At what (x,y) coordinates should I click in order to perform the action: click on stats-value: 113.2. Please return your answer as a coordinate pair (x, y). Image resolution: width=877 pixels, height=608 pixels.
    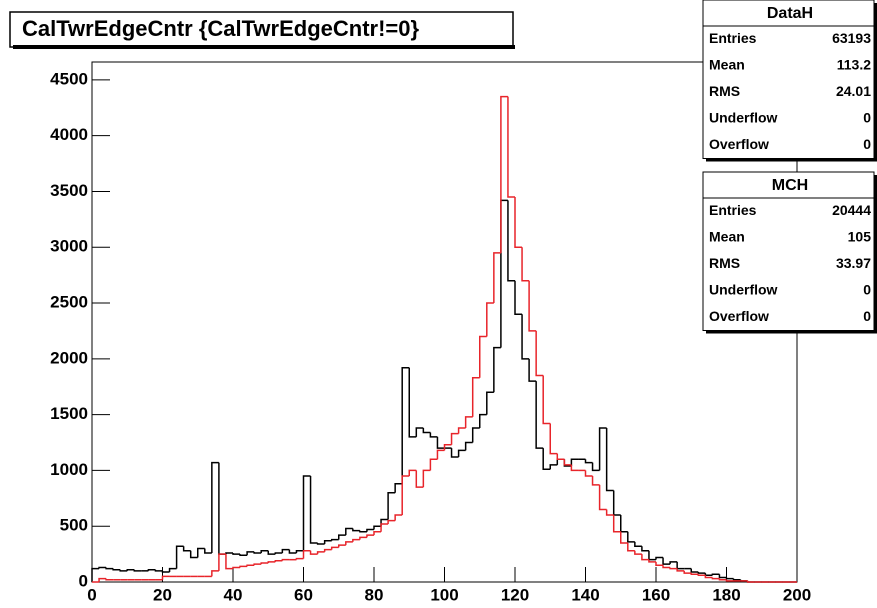
    Looking at the image, I should click on (854, 64).